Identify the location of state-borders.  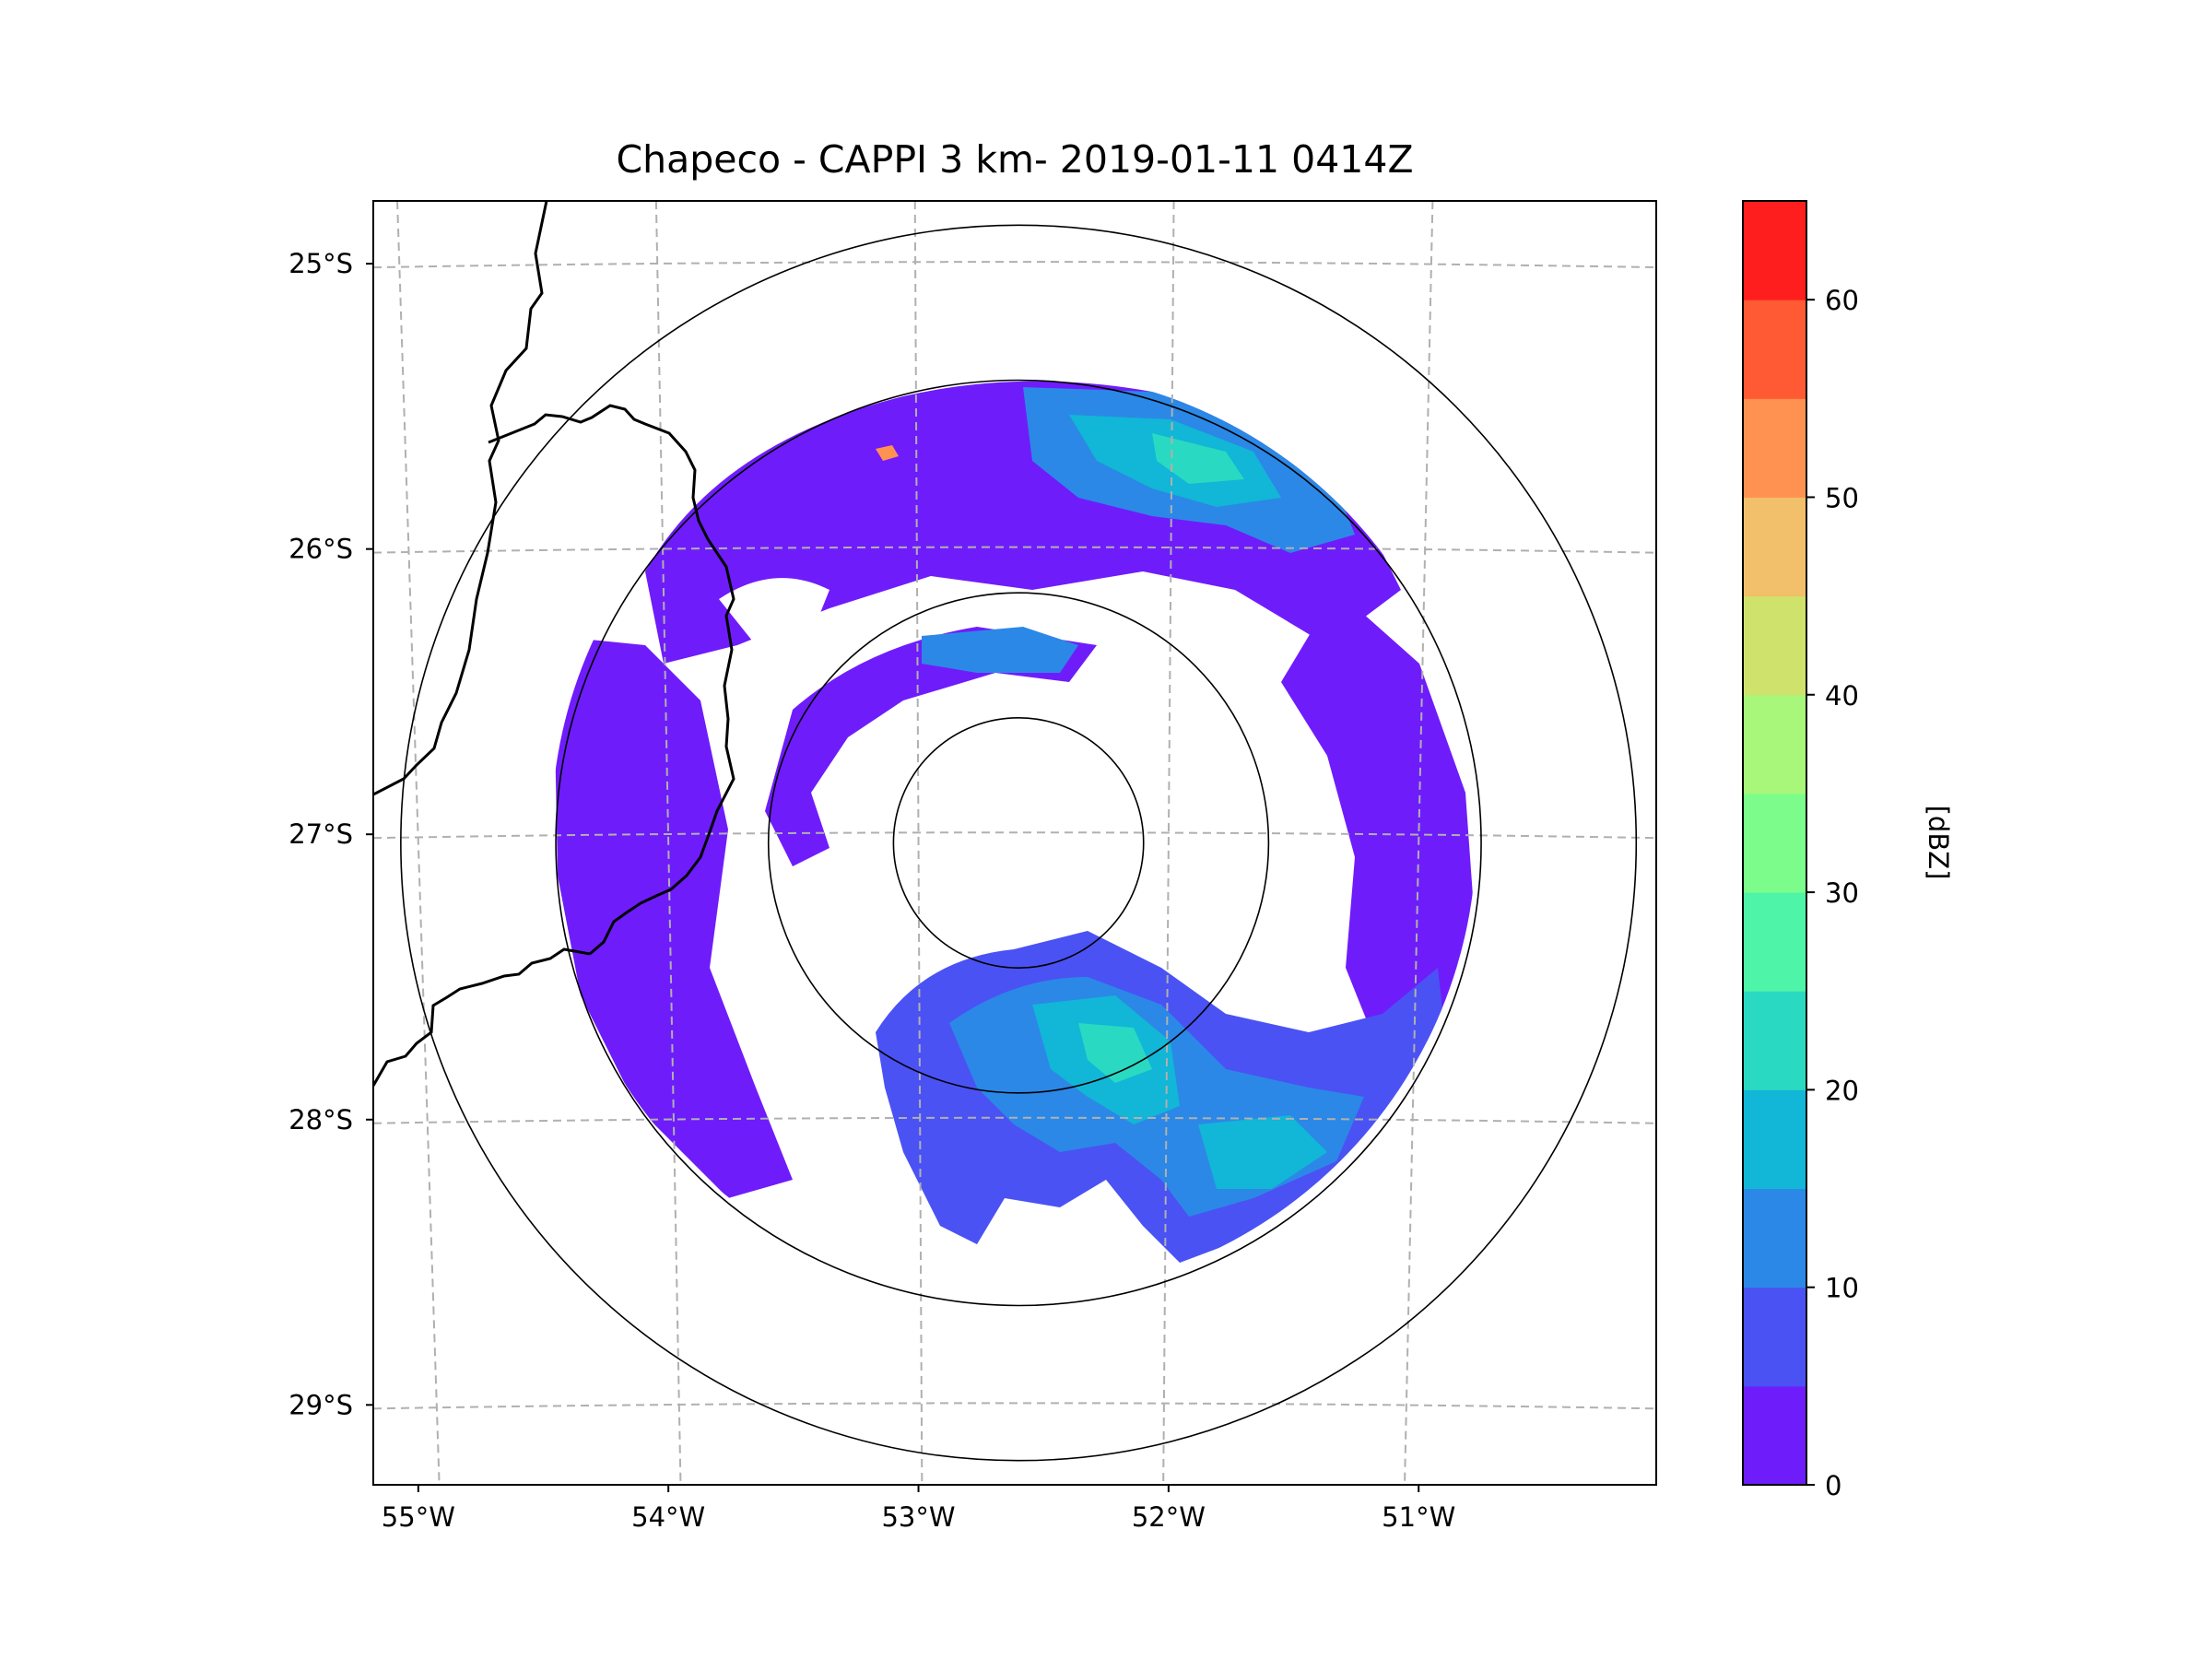
(554, 644).